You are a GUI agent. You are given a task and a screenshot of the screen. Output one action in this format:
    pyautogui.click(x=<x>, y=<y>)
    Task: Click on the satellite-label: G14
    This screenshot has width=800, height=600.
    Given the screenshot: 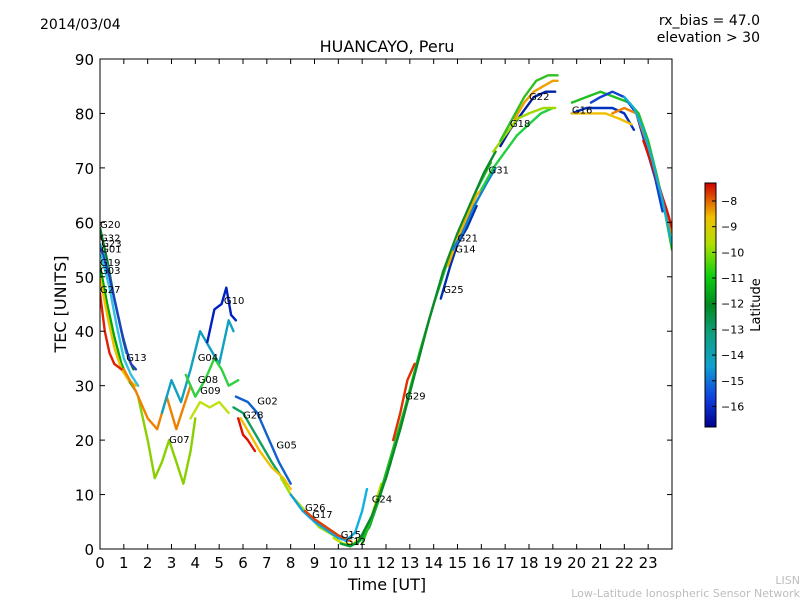 What is the action you would take?
    pyautogui.click(x=465, y=249)
    